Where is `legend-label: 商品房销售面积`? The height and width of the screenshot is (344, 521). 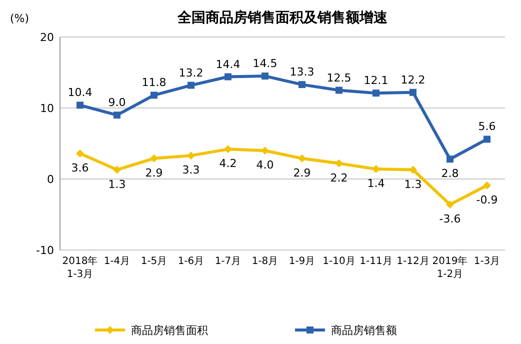 legend-label: 商品房销售面积 is located at coordinates (169, 330).